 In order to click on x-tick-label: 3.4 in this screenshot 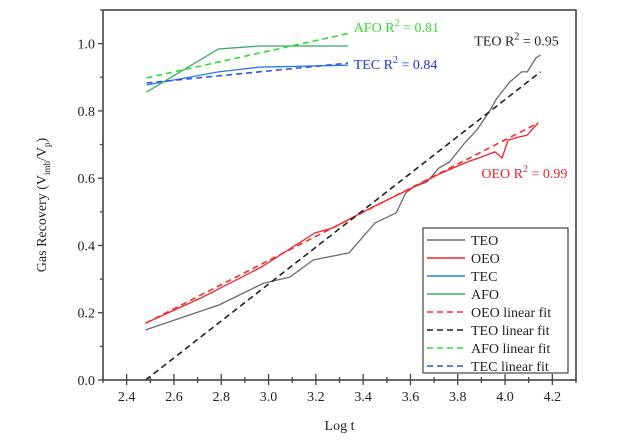, I will do `click(363, 397)`.